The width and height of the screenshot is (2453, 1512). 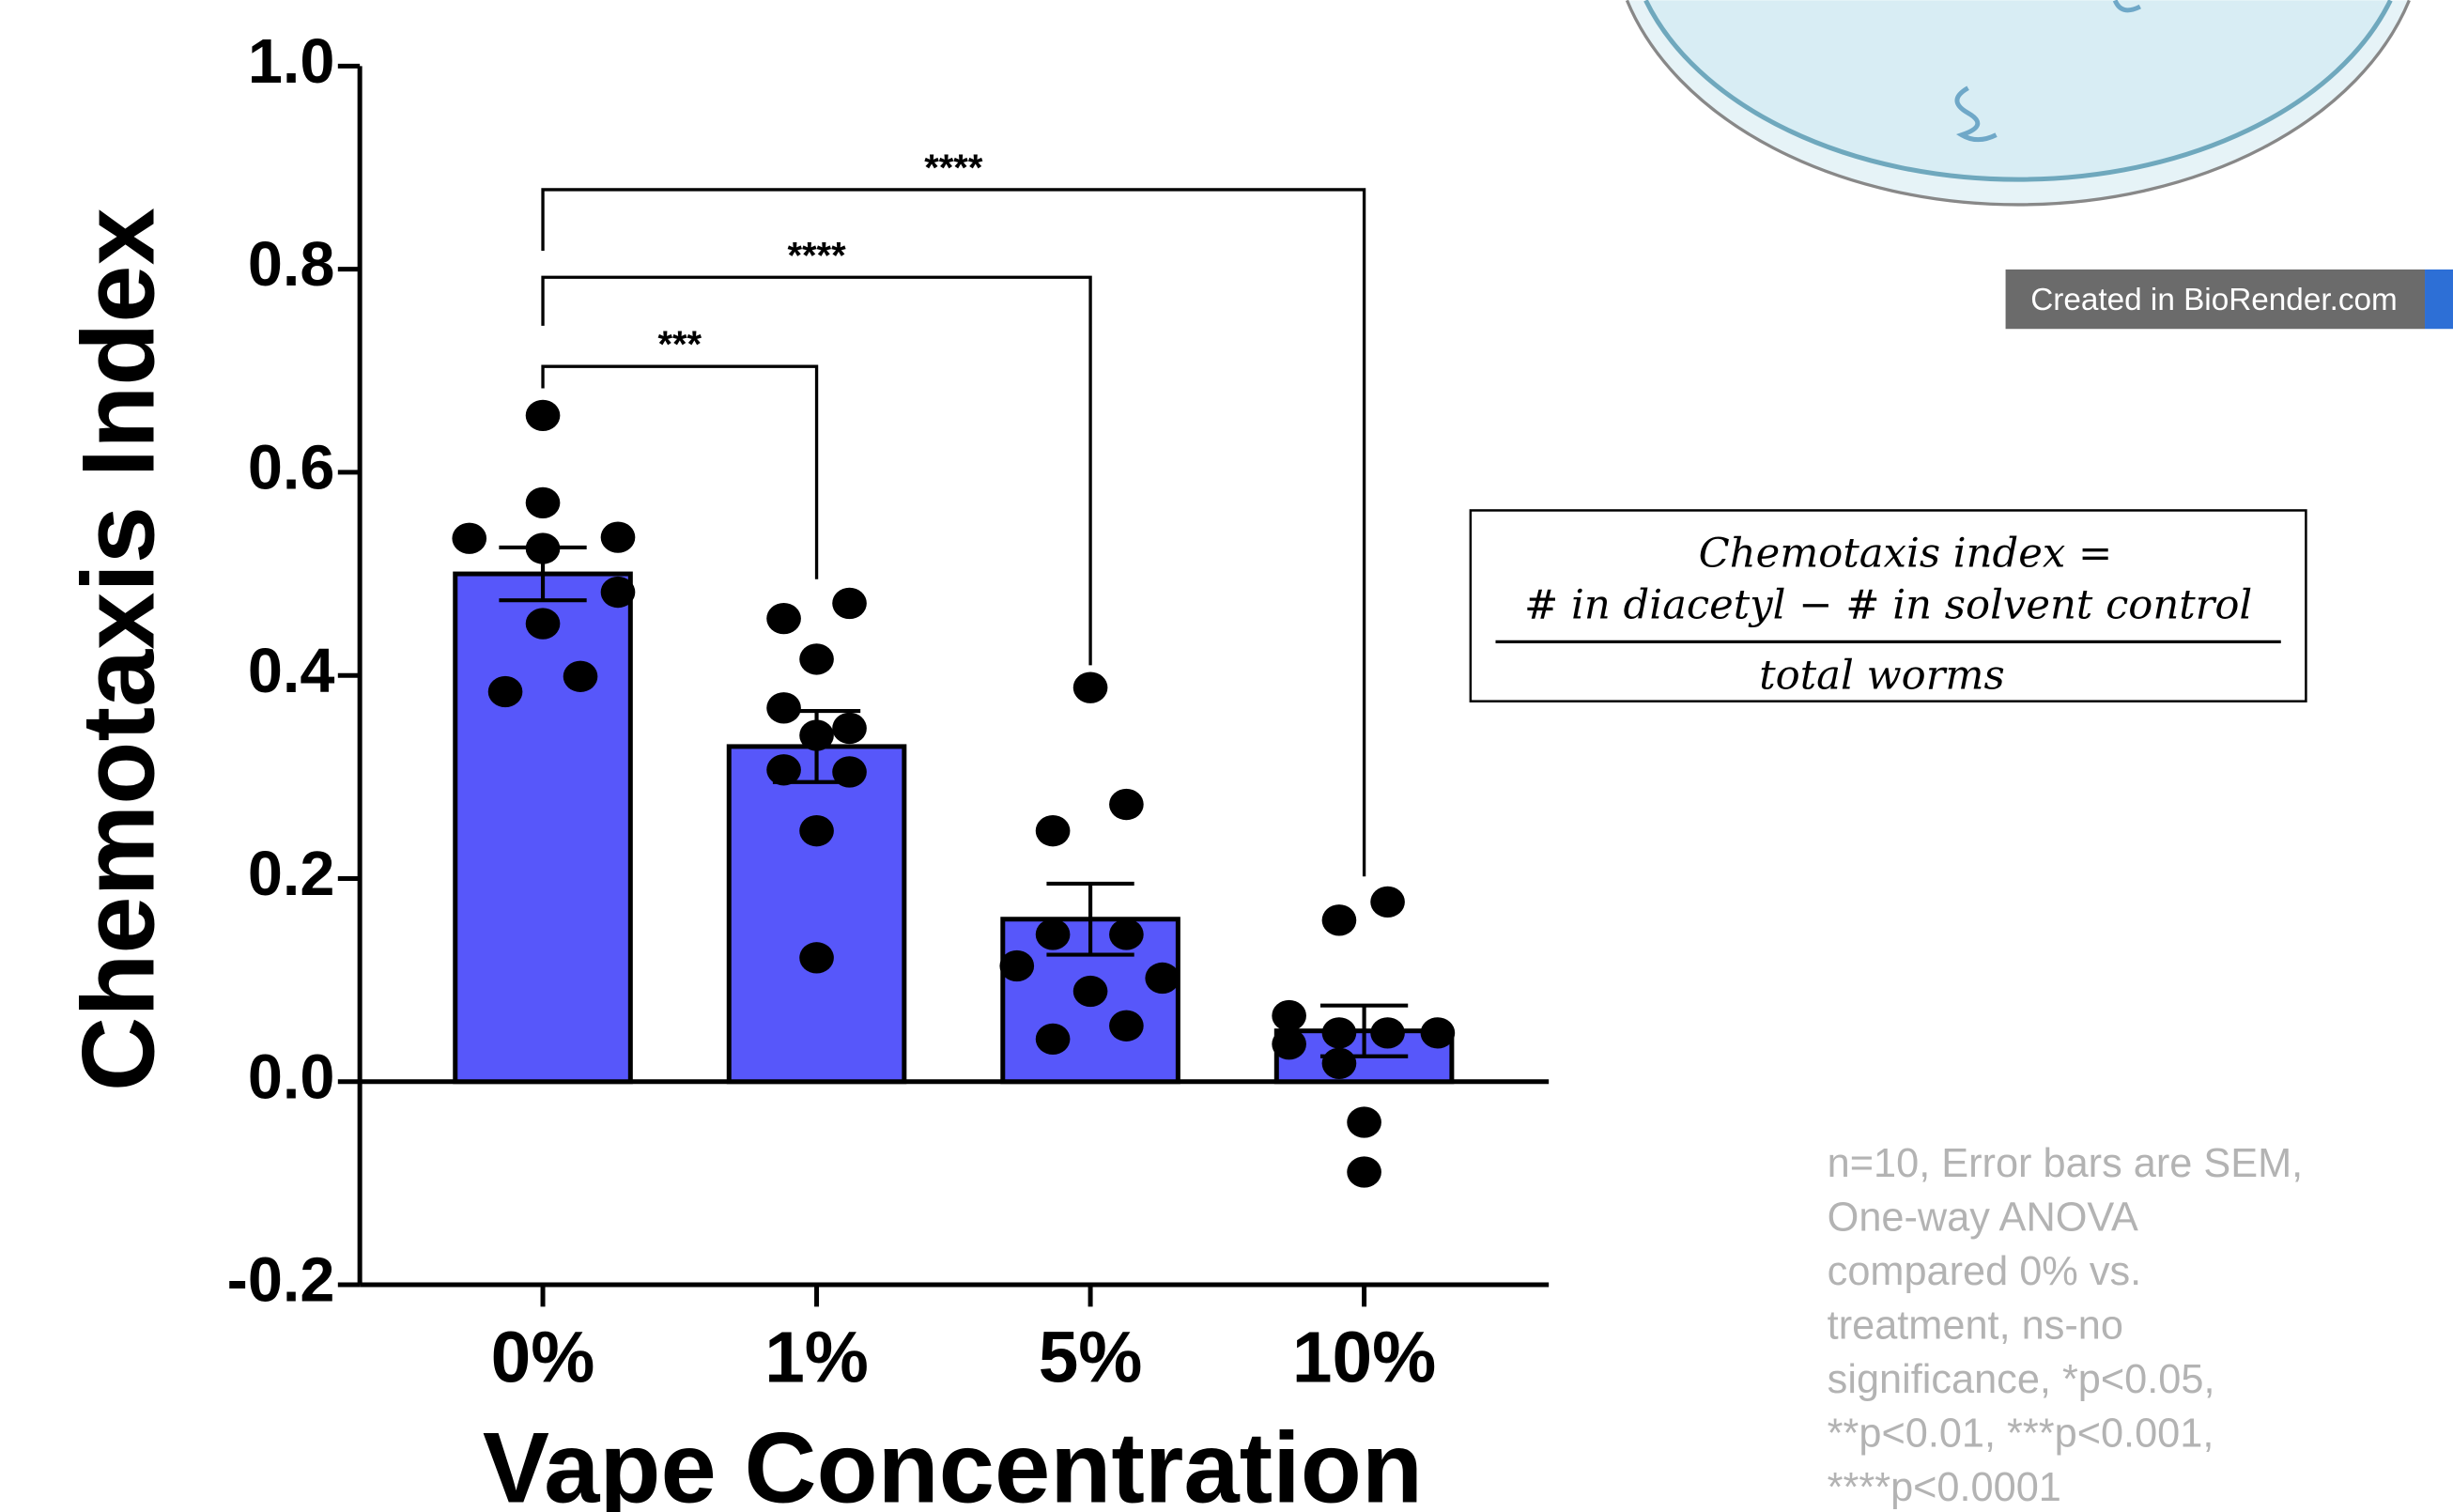 I want to click on footnote: significance, *p<0.05,, so click(x=2021, y=1380).